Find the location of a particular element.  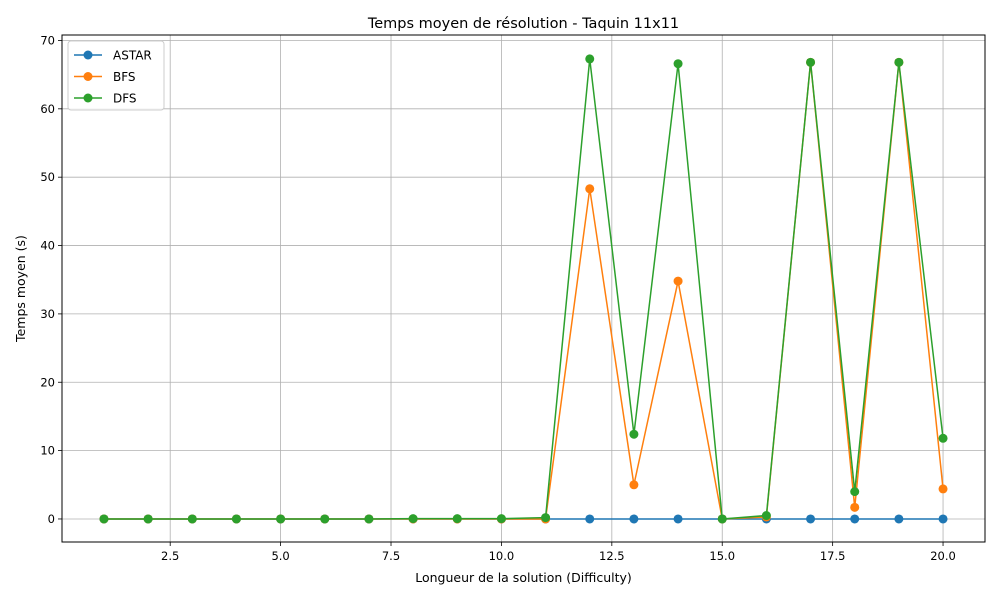

legend-box is located at coordinates (116, 75).